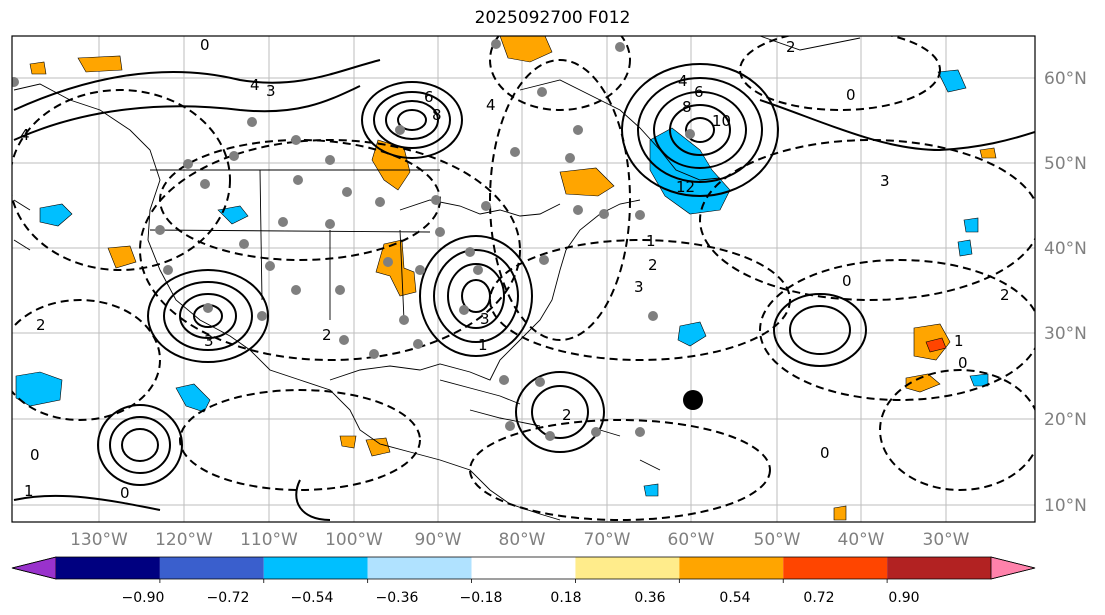 This screenshot has height=615, width=1105. Describe the element at coordinates (34, 568) in the screenshot. I see `colorbar-extend-min` at that location.